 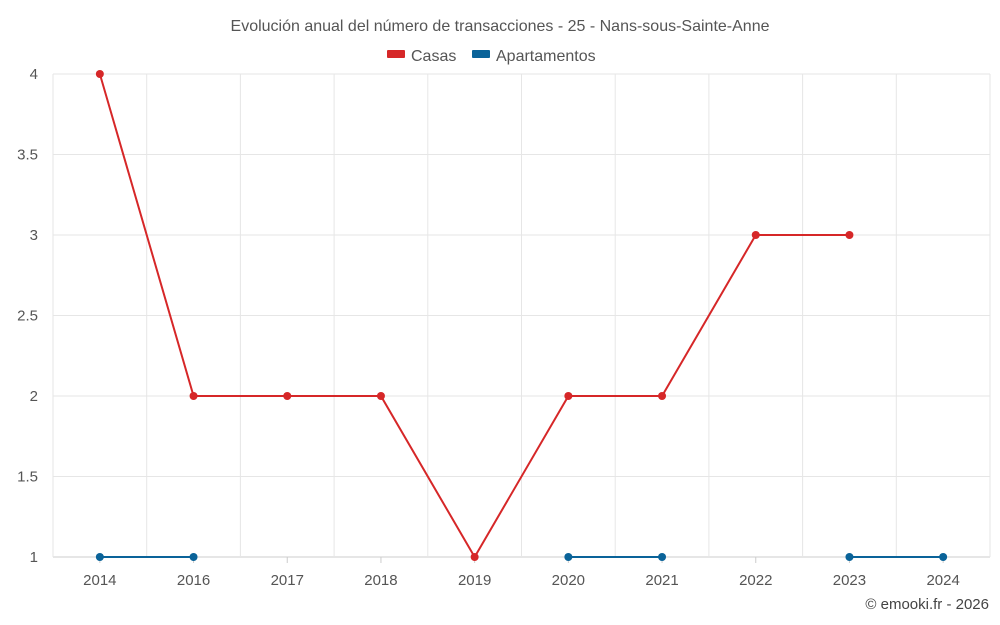 What do you see at coordinates (568, 580) in the screenshot?
I see `x-tick-label: 2020` at bounding box center [568, 580].